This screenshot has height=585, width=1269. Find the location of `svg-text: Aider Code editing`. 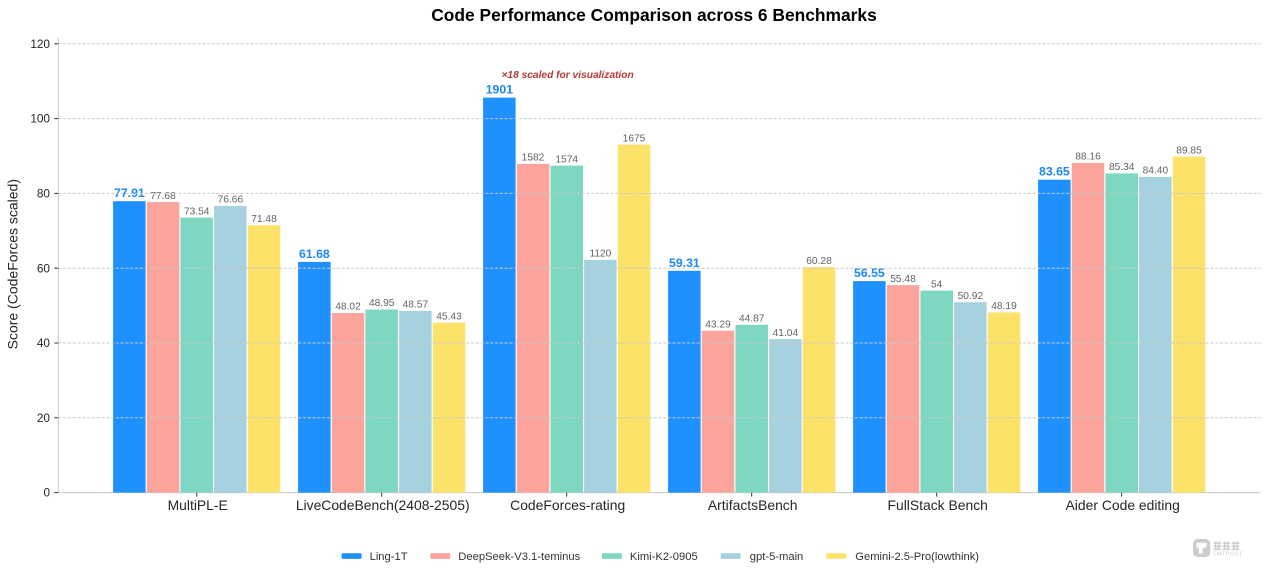

svg-text: Aider Code editing is located at coordinates (1123, 505).